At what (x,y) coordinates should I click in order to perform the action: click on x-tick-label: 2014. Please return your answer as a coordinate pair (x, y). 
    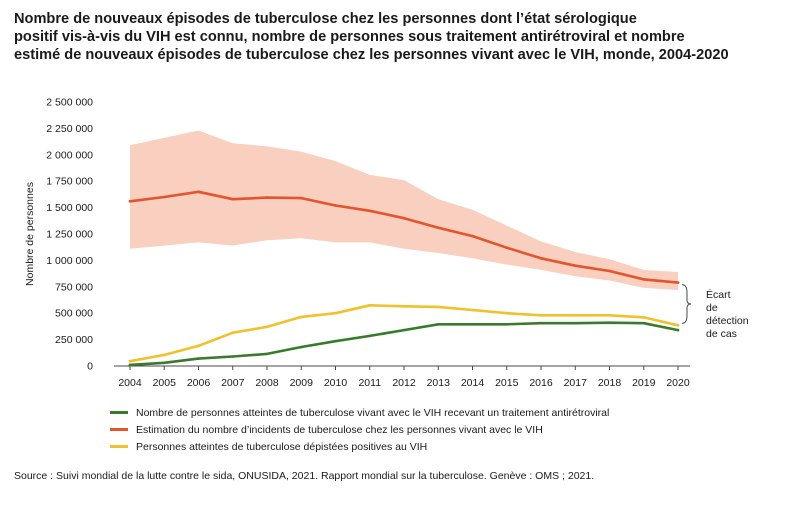
    Looking at the image, I should click on (473, 383).